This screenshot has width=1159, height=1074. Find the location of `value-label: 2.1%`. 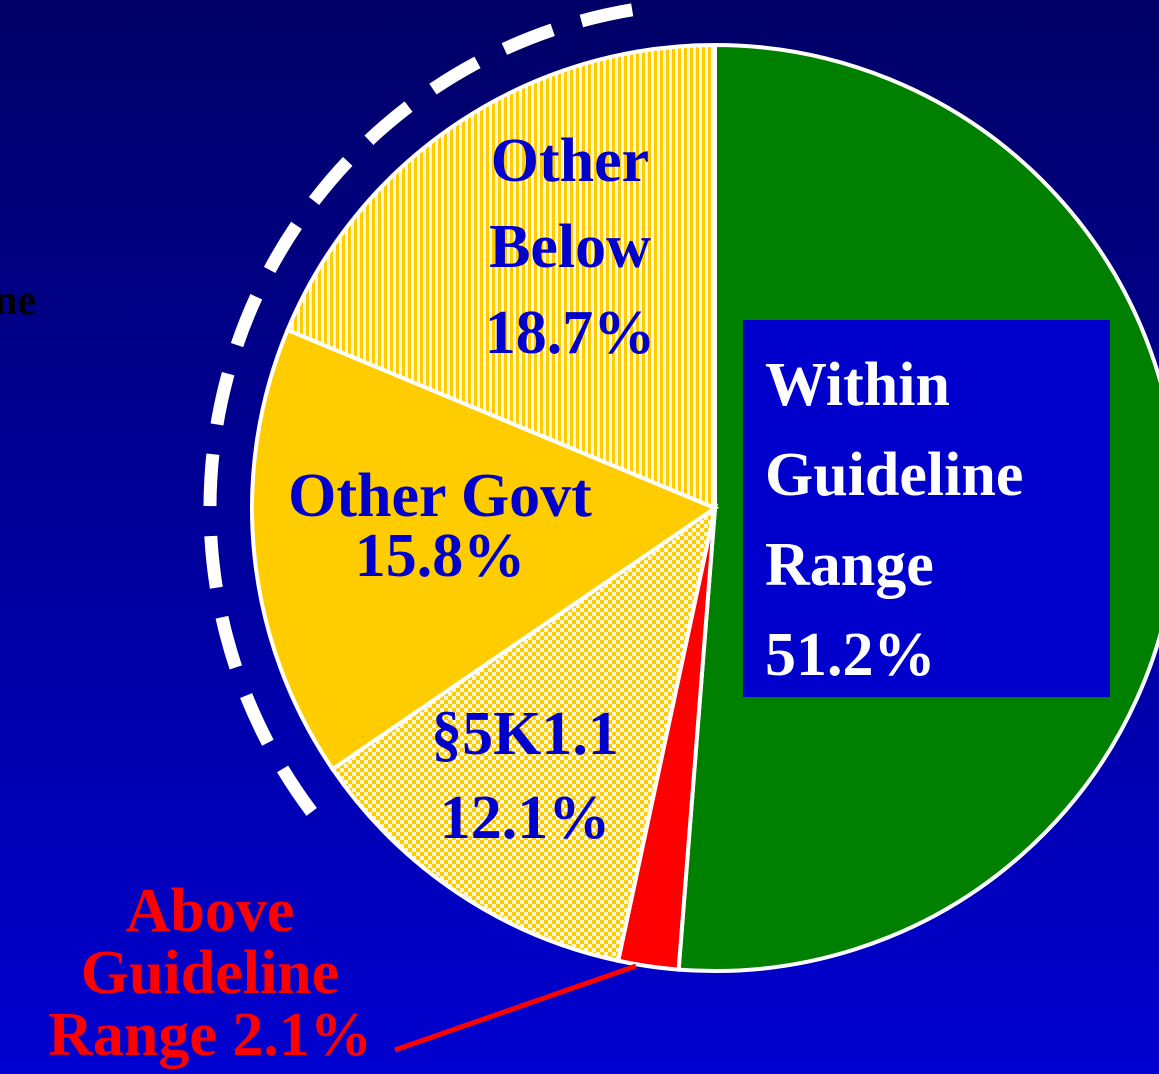

value-label: 2.1% is located at coordinates (302, 1035).